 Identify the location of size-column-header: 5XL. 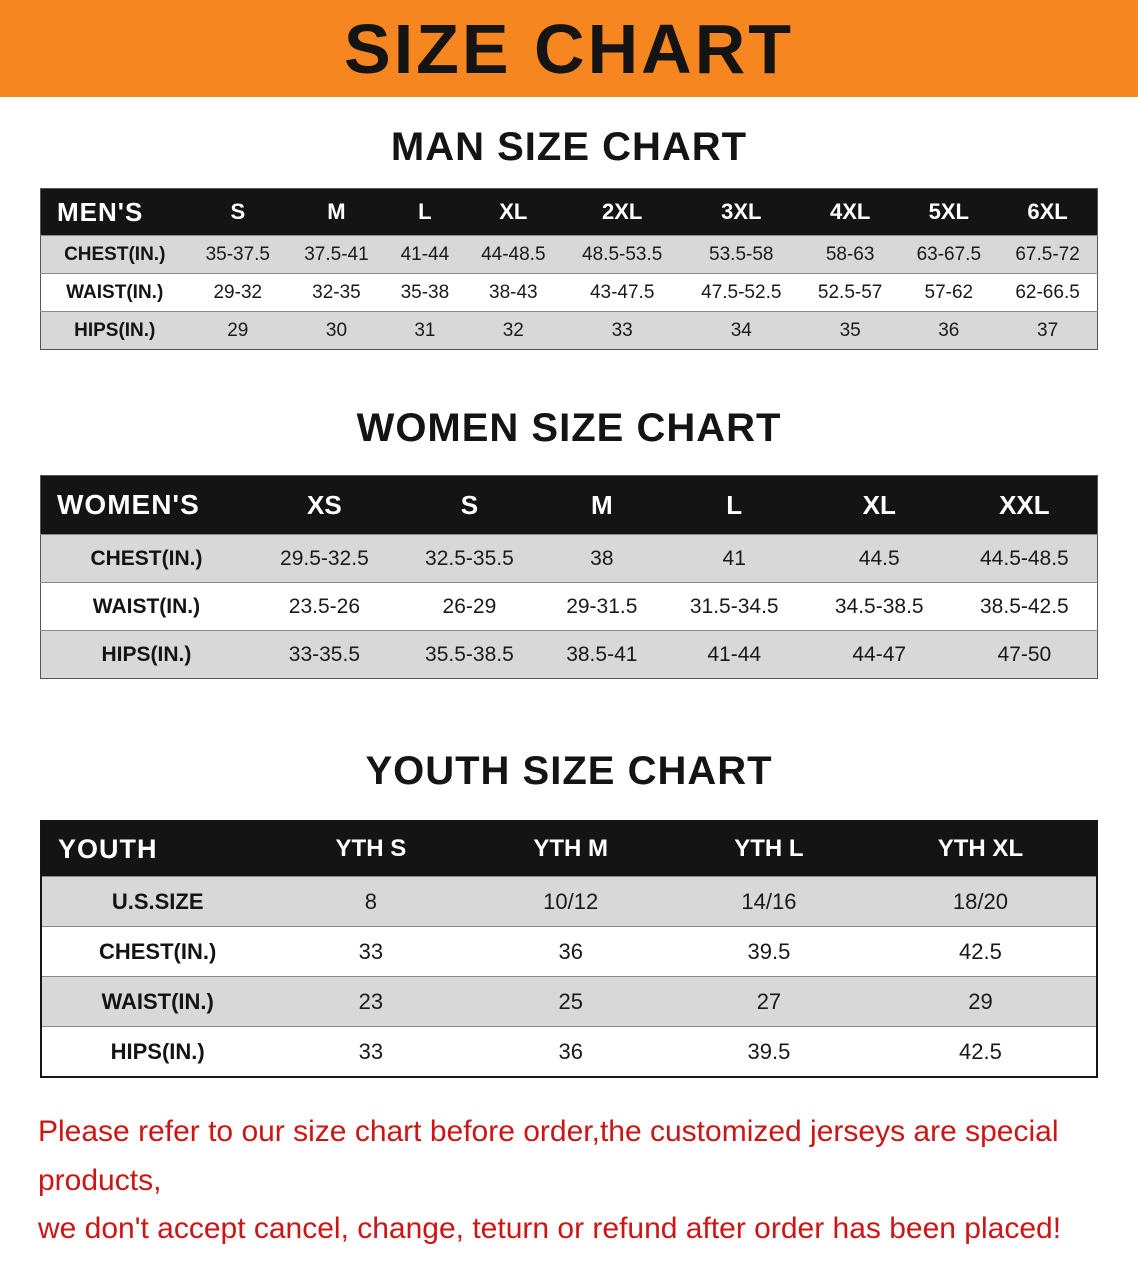
(949, 212).